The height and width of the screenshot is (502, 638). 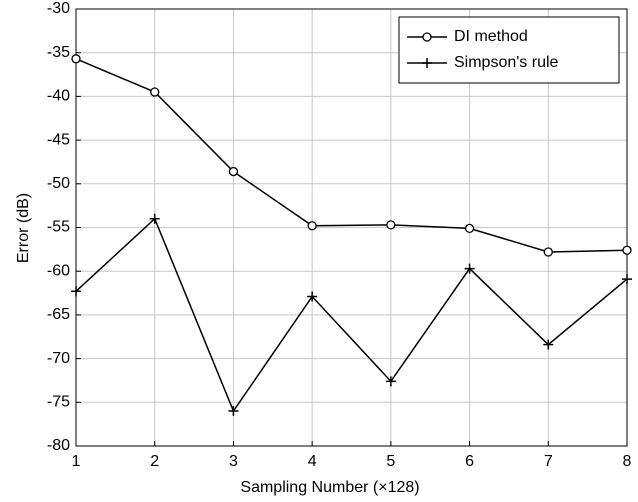 What do you see at coordinates (509, 50) in the screenshot?
I see `legend-box` at bounding box center [509, 50].